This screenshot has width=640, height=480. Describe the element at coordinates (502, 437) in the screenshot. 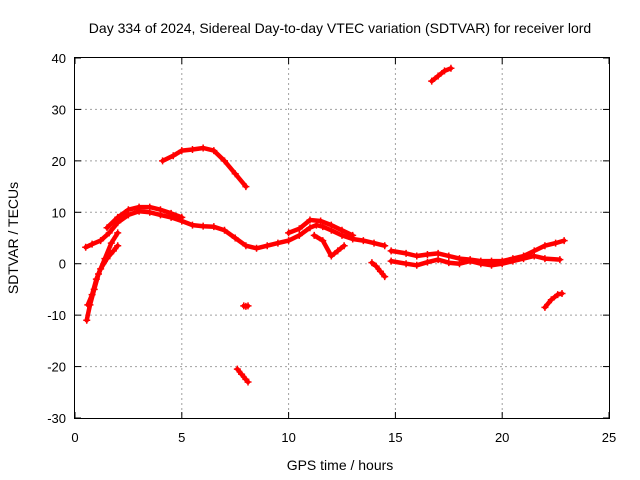

I see `x-tick-label: 20` at that location.